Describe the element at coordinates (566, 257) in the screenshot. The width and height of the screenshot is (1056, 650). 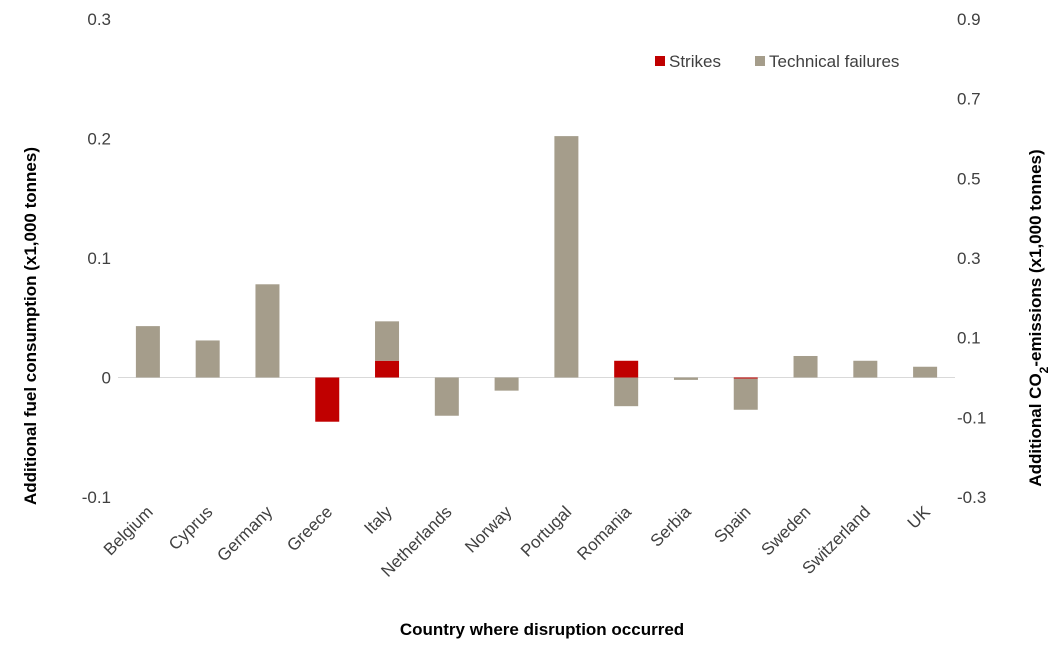
I see `bar-portugal-technical-failures` at that location.